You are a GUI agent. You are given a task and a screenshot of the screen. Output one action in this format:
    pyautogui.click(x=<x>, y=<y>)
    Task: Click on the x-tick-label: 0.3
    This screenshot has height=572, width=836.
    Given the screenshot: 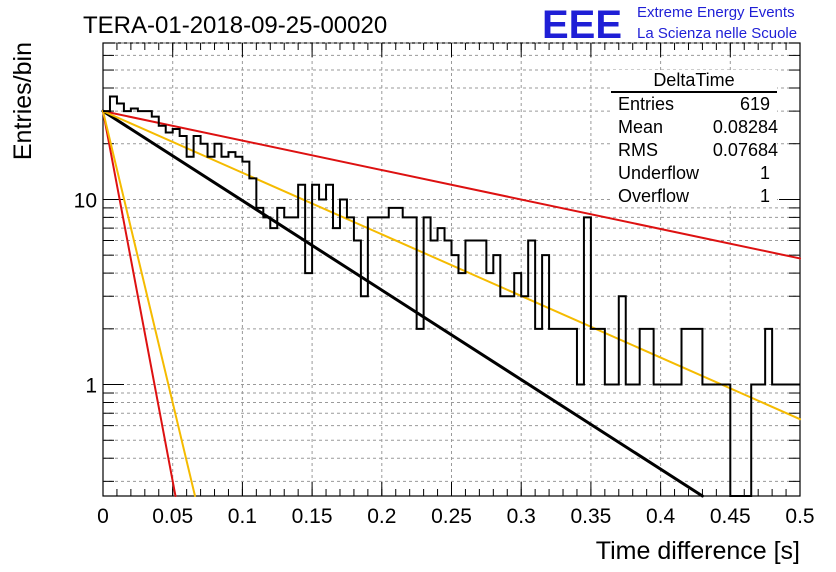 What is the action you would take?
    pyautogui.click(x=521, y=516)
    